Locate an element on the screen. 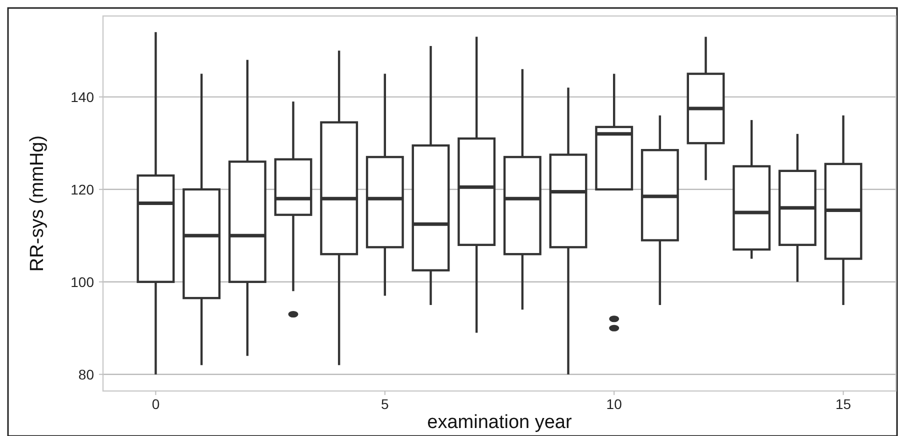 The height and width of the screenshot is (436, 898). x-tick-label: 10 is located at coordinates (614, 404).